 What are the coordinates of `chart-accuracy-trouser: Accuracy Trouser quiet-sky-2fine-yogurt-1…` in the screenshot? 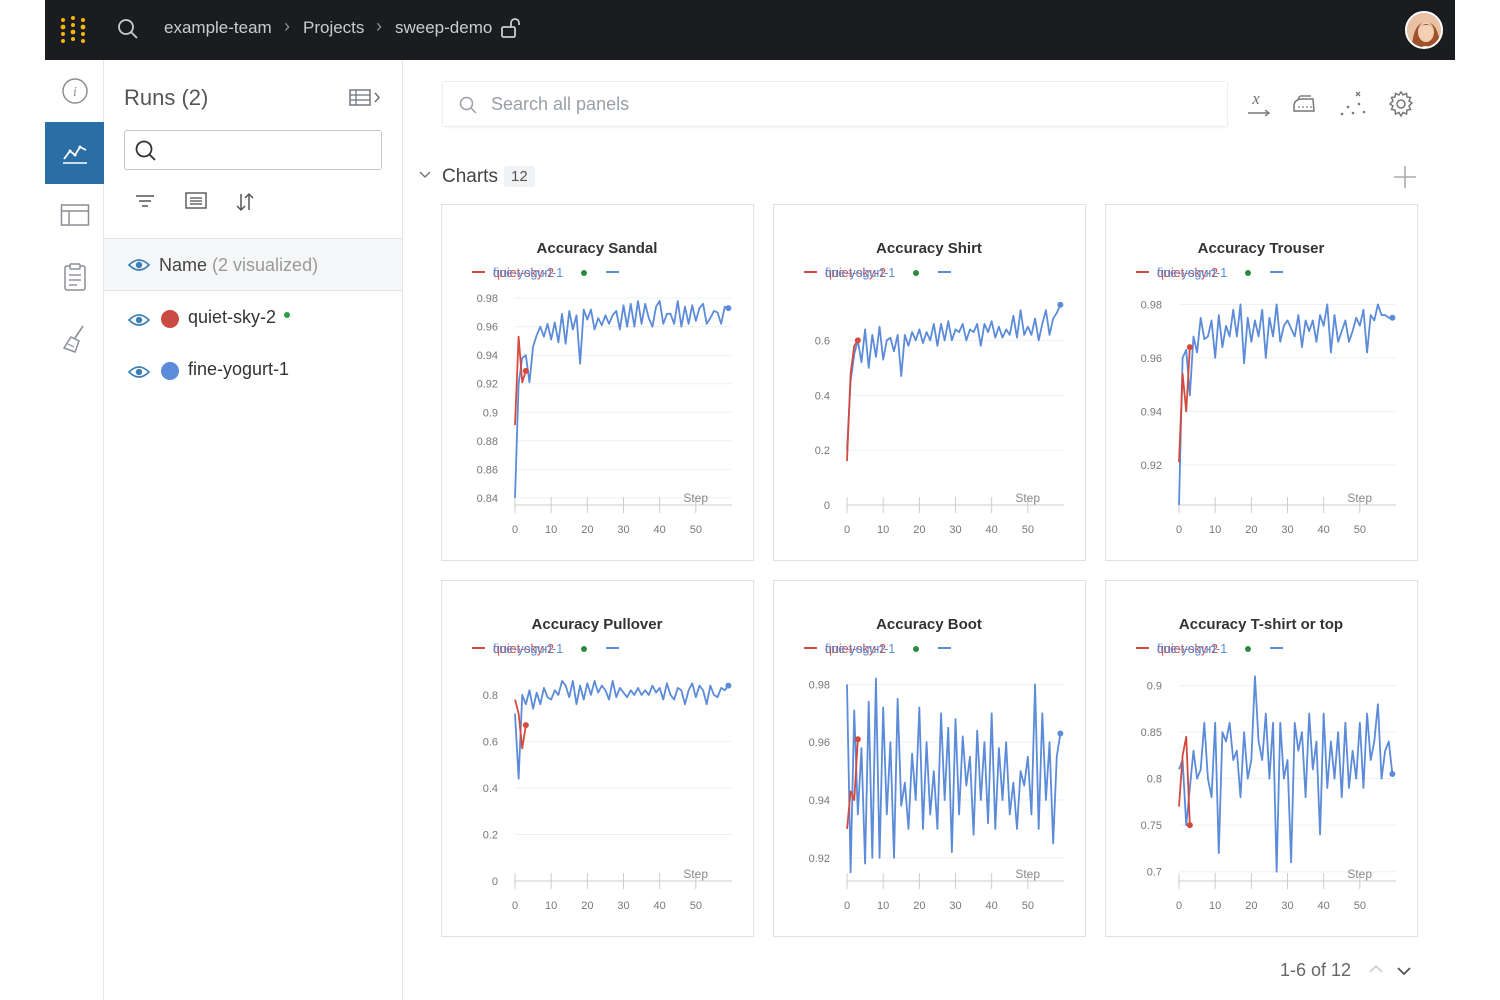 It's located at (1266, 388).